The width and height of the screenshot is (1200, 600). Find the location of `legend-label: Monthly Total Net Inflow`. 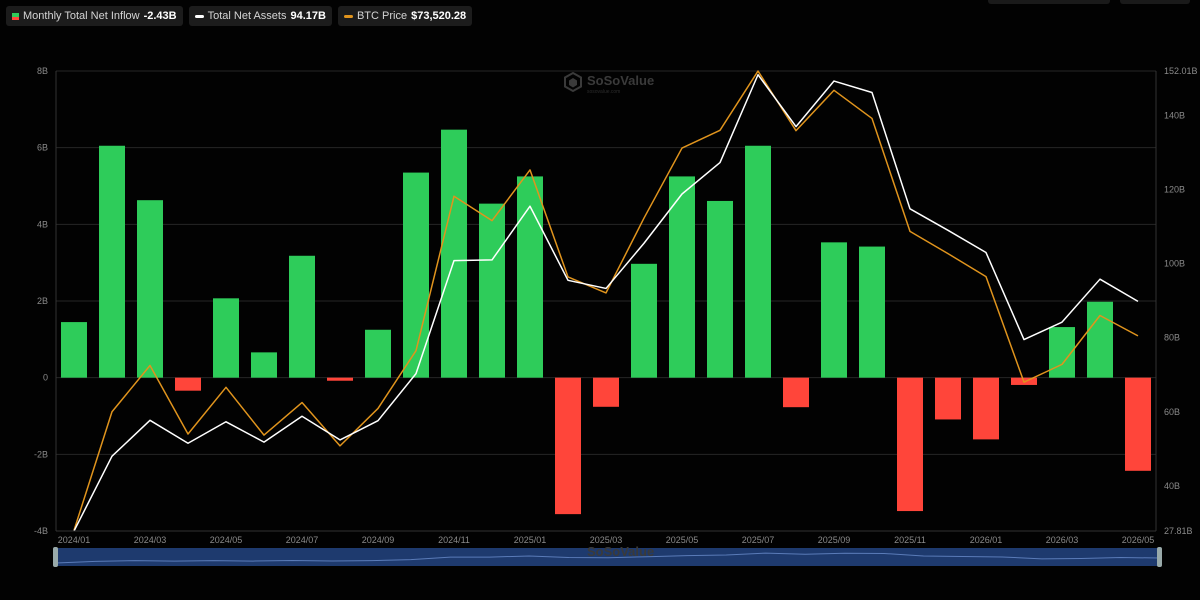

legend-label: Monthly Total Net Inflow is located at coordinates (81, 16).